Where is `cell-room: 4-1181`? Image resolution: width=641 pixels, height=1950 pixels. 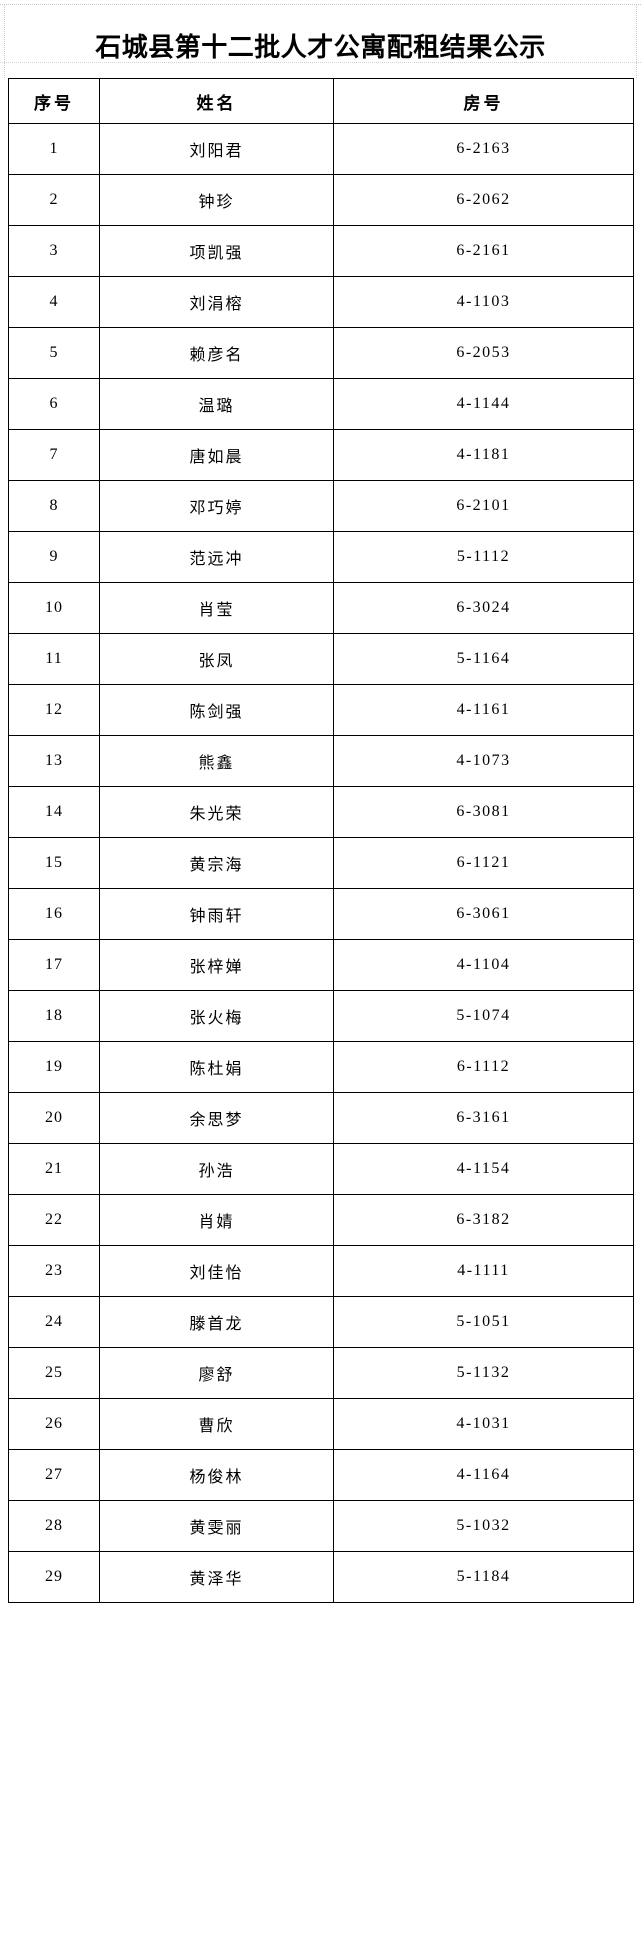
cell-room: 4-1181 is located at coordinates (483, 455).